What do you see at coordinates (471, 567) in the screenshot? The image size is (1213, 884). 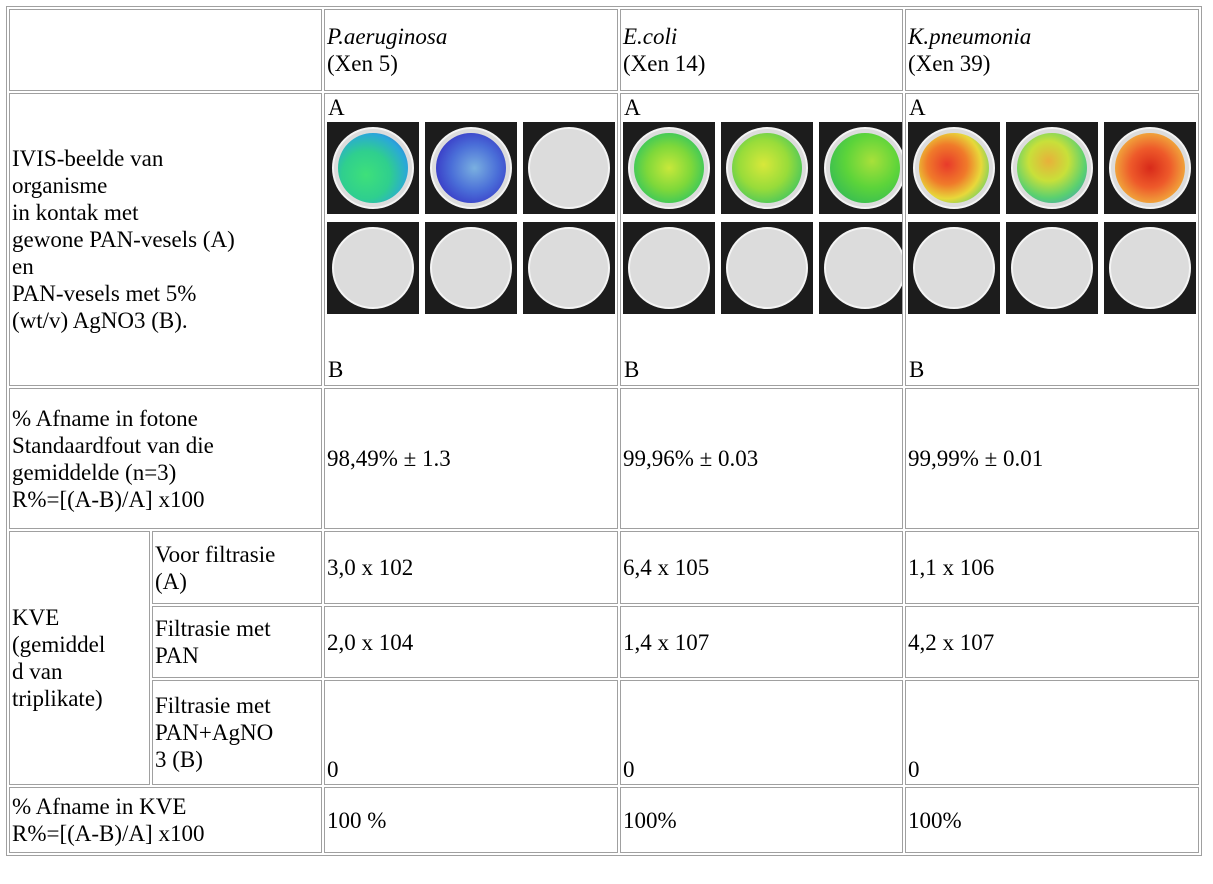 I see `kve-value: 3,0 x 102` at bounding box center [471, 567].